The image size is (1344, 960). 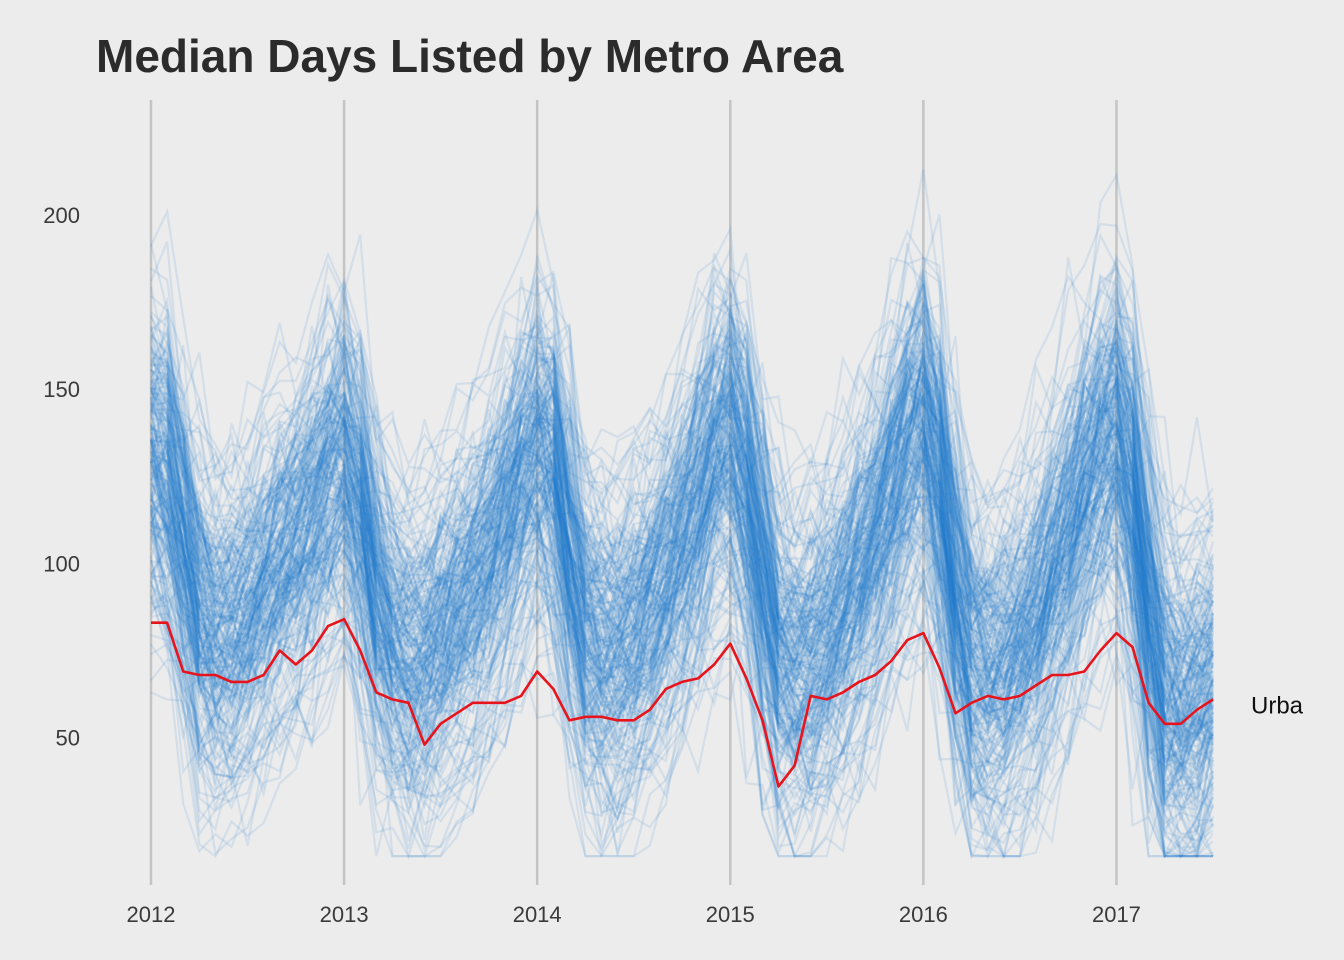 I want to click on urban-series-line, so click(x=682, y=702).